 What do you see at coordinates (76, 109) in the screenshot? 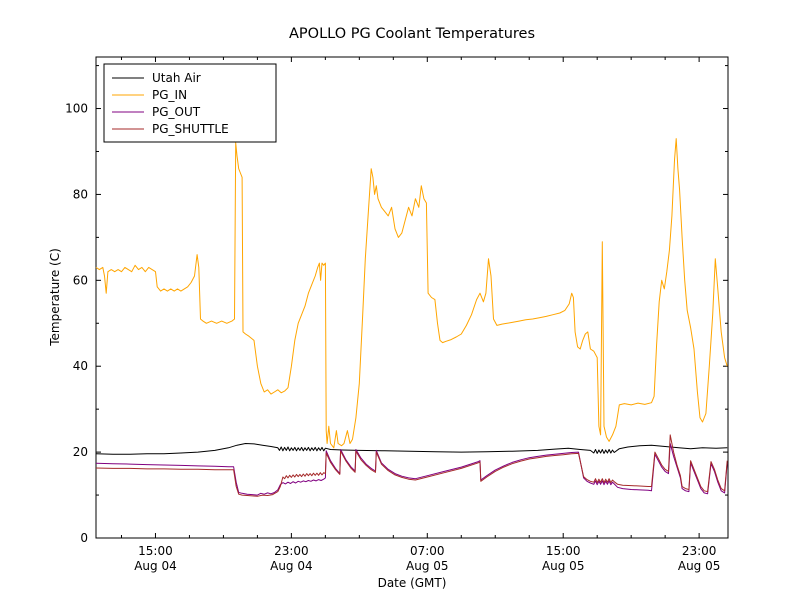
I see `y-tick-label: 100` at bounding box center [76, 109].